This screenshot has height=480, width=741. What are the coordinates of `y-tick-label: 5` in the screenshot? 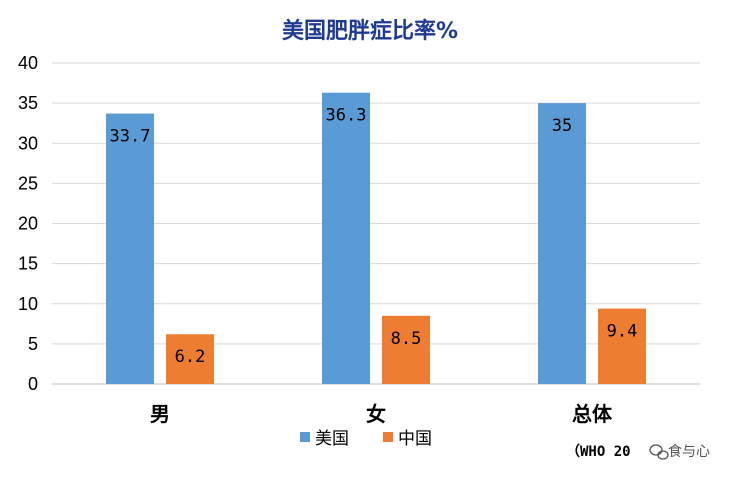 It's located at (33, 344).